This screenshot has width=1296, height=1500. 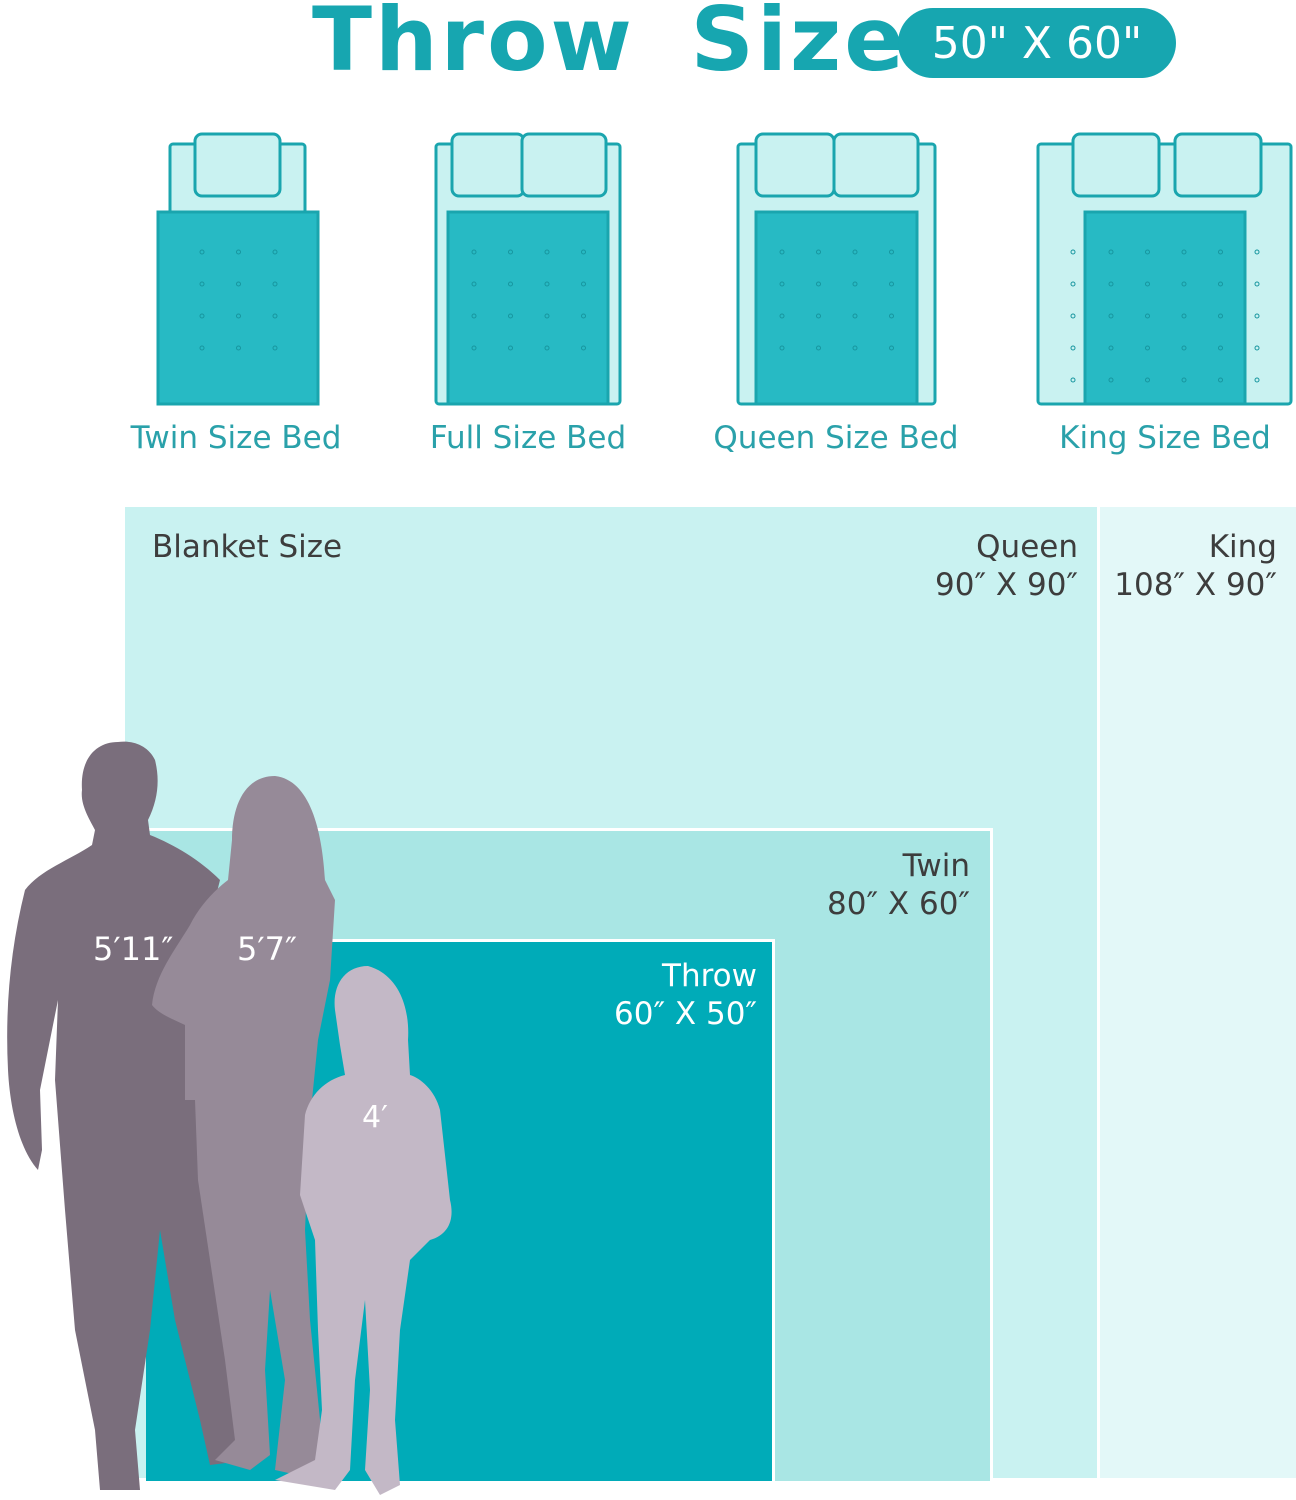 What do you see at coordinates (1242, 547) in the screenshot?
I see `king-name: King` at bounding box center [1242, 547].